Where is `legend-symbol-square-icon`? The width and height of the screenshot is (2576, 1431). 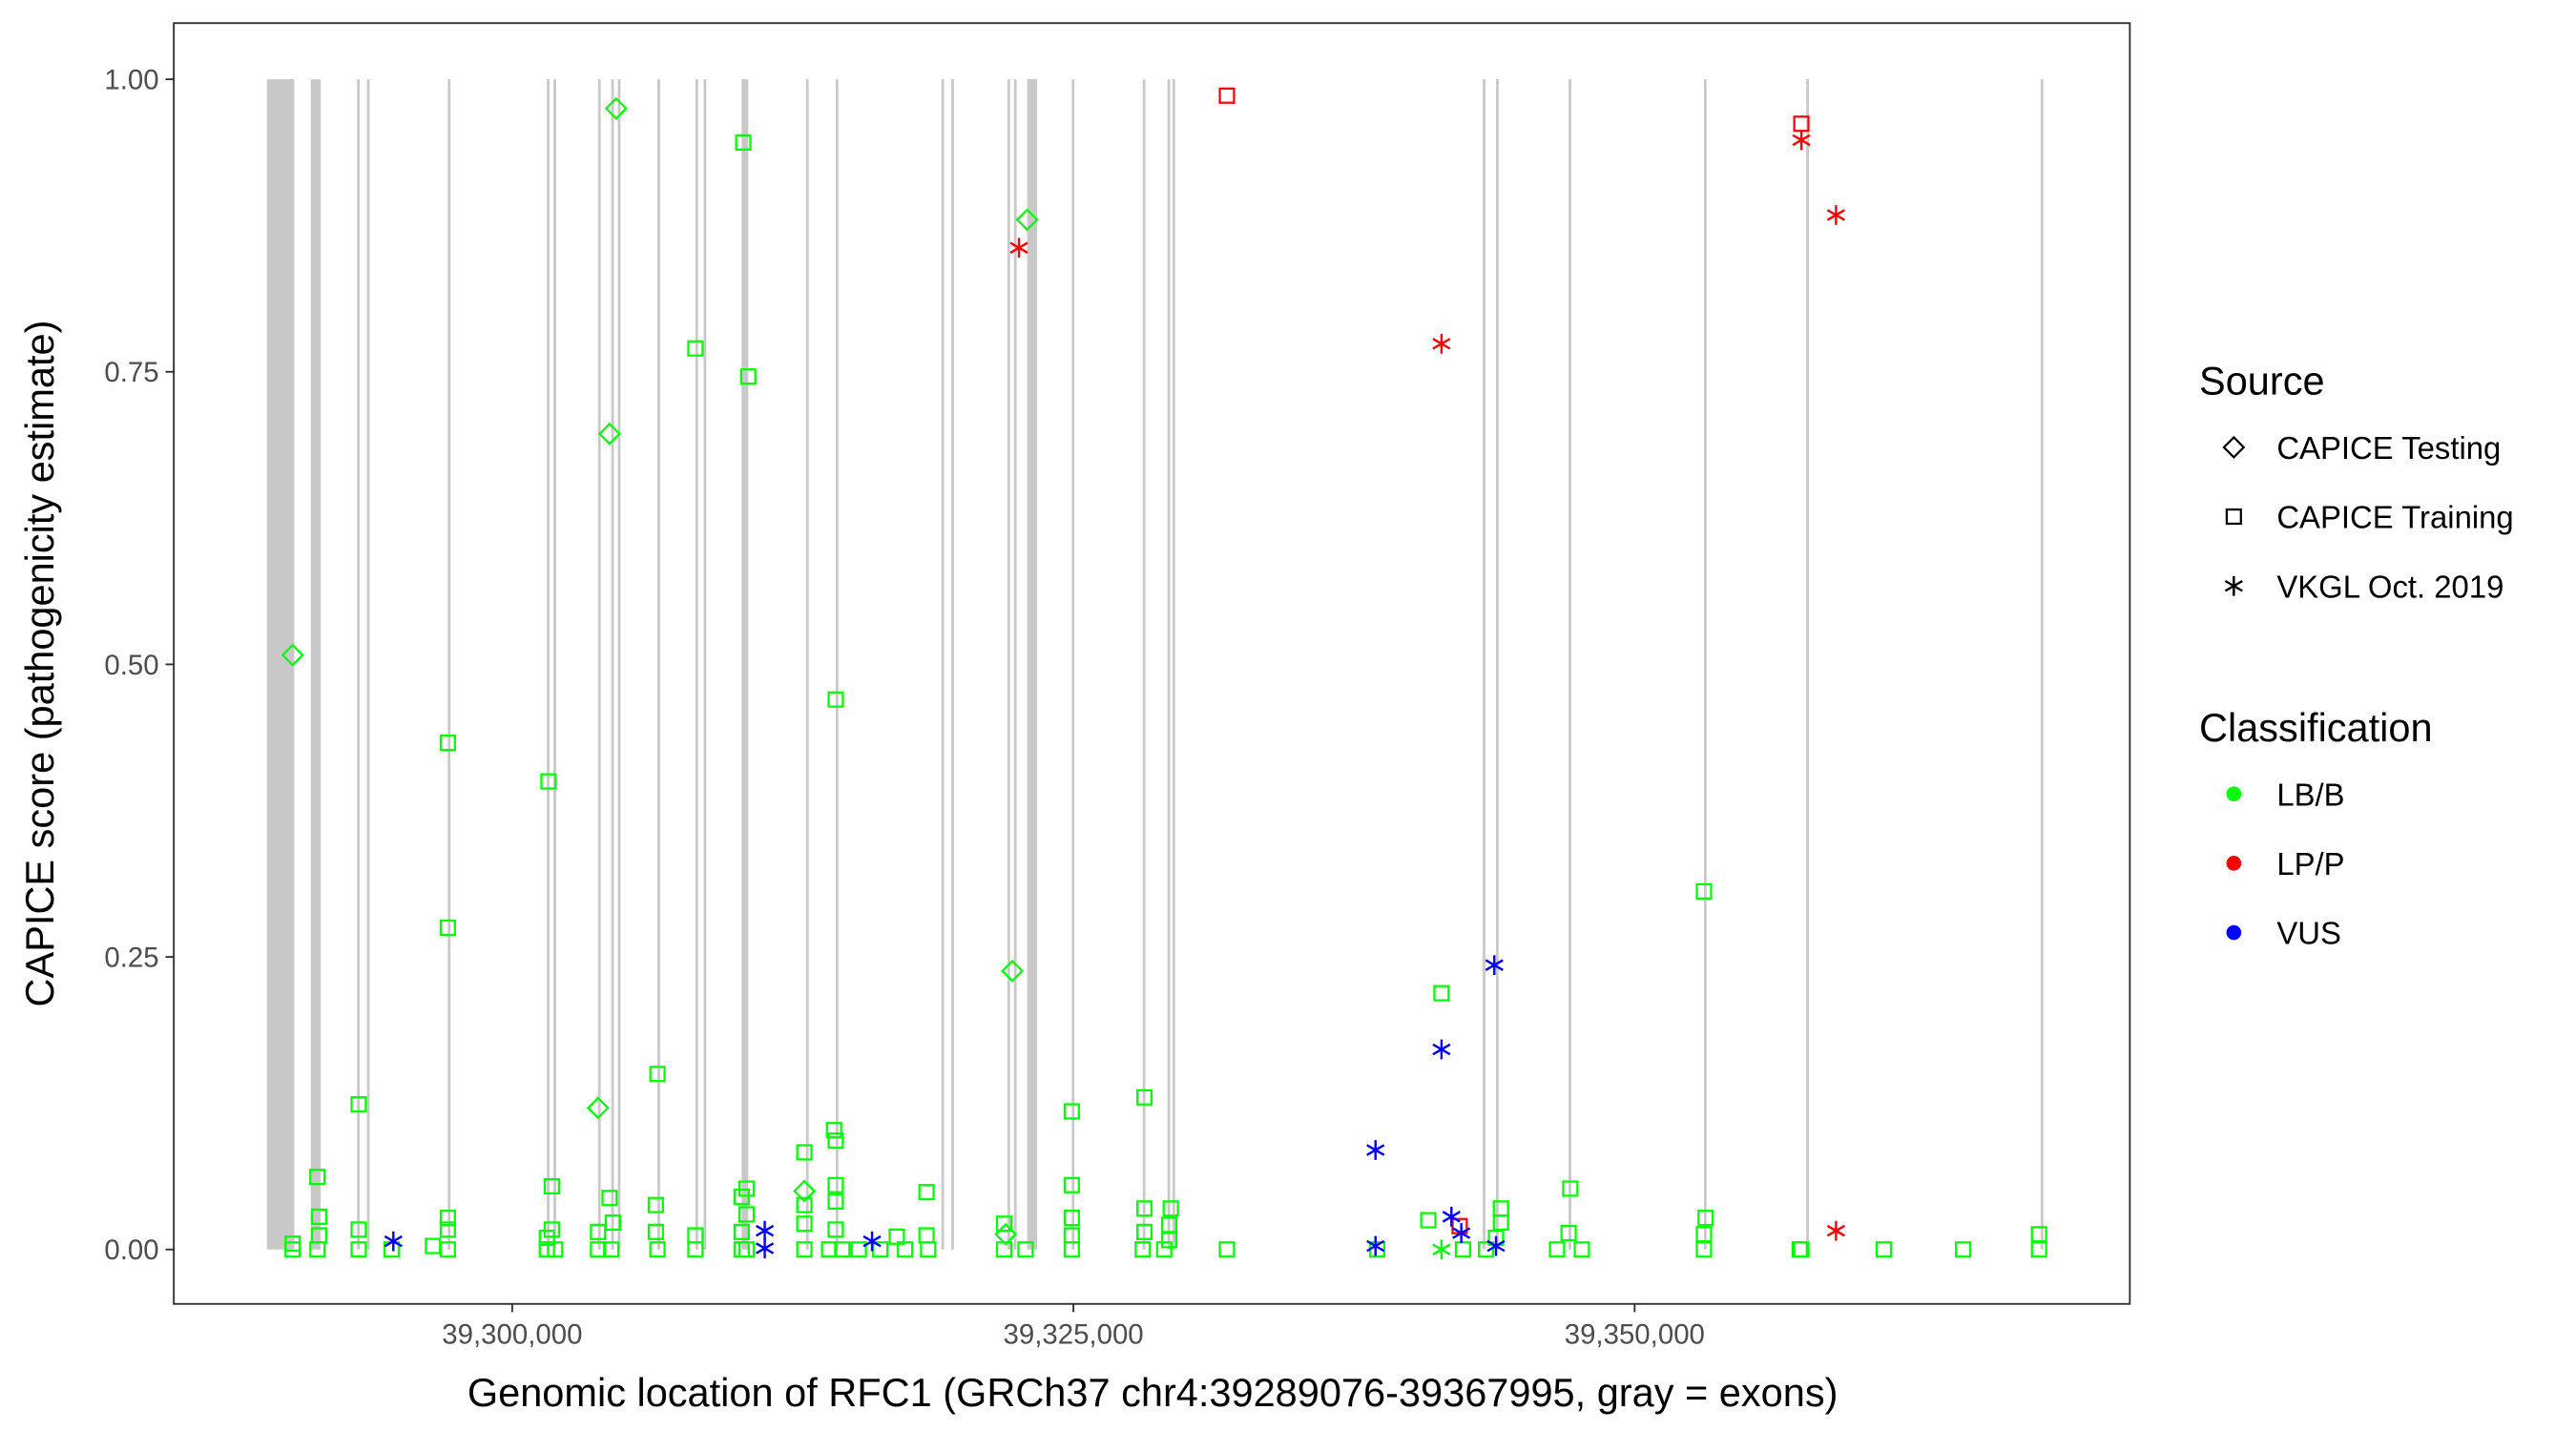
legend-symbol-square-icon is located at coordinates (2233, 517).